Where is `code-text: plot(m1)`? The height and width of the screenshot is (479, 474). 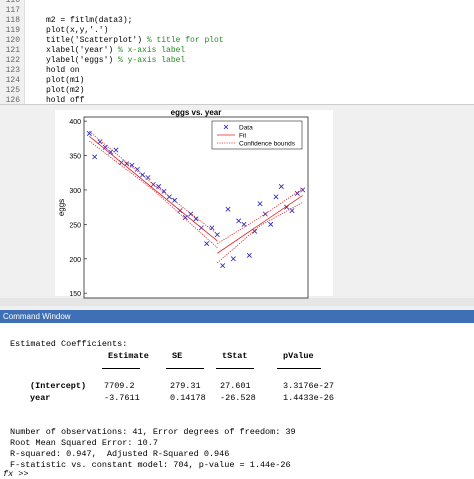 code-text: plot(m1) is located at coordinates (65, 81).